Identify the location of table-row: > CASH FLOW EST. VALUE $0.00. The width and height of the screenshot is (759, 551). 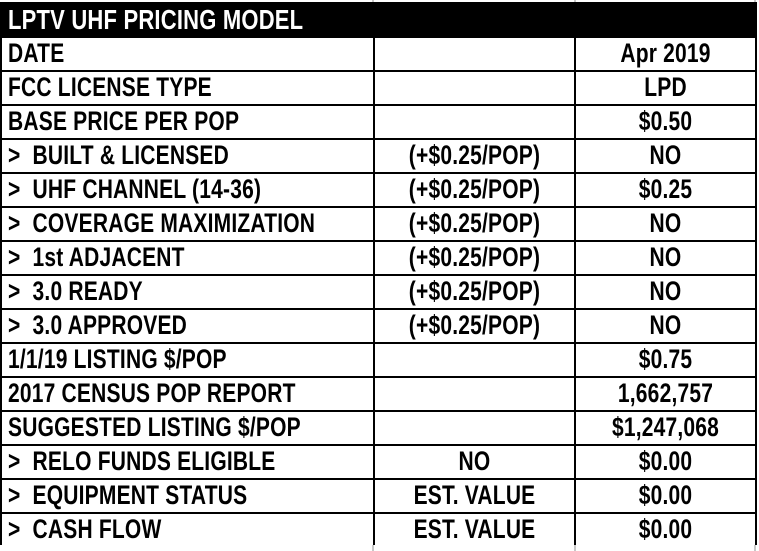
(379, 530).